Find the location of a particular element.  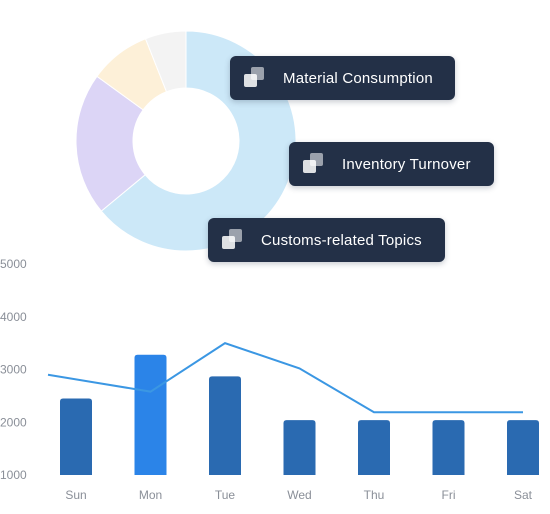

bar-wed is located at coordinates (299, 447).